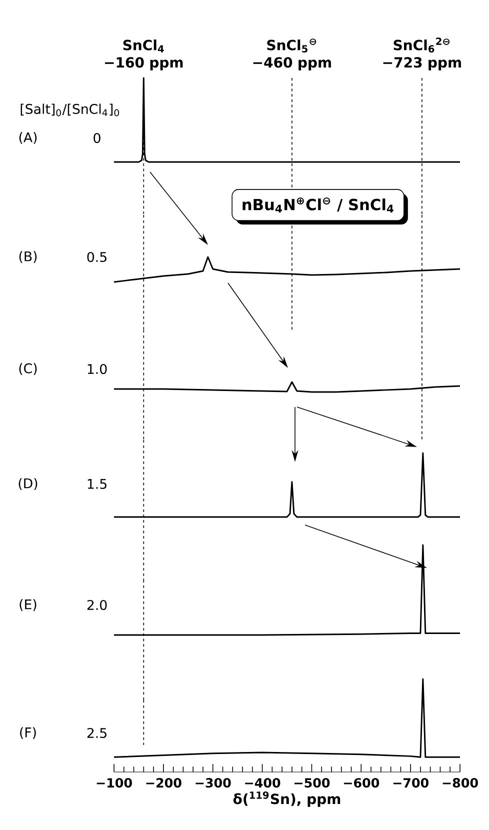  What do you see at coordinates (164, 783) in the screenshot?
I see `x-tick-label: −200` at bounding box center [164, 783].